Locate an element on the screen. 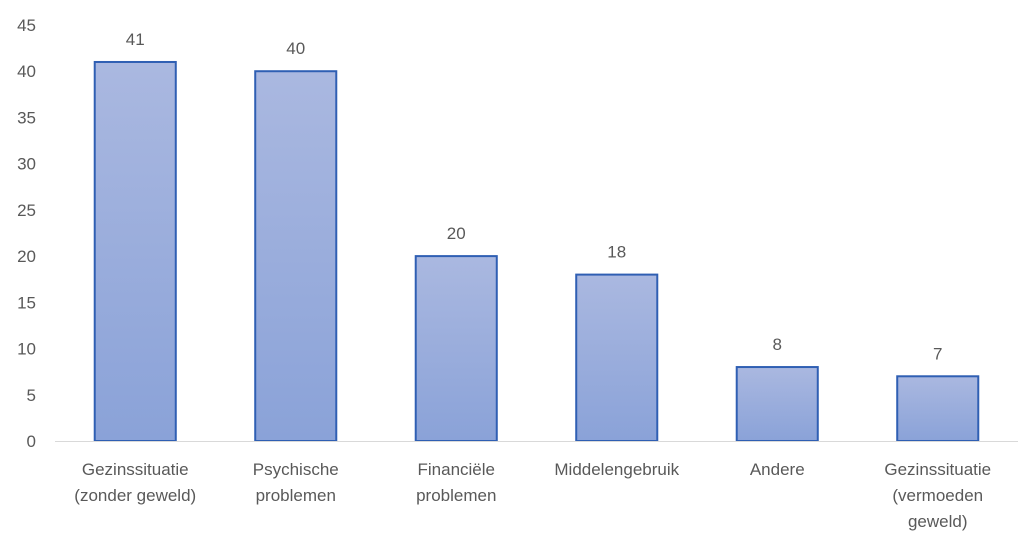 This screenshot has height=539, width=1022. y-tick-label: 45 is located at coordinates (26, 25).